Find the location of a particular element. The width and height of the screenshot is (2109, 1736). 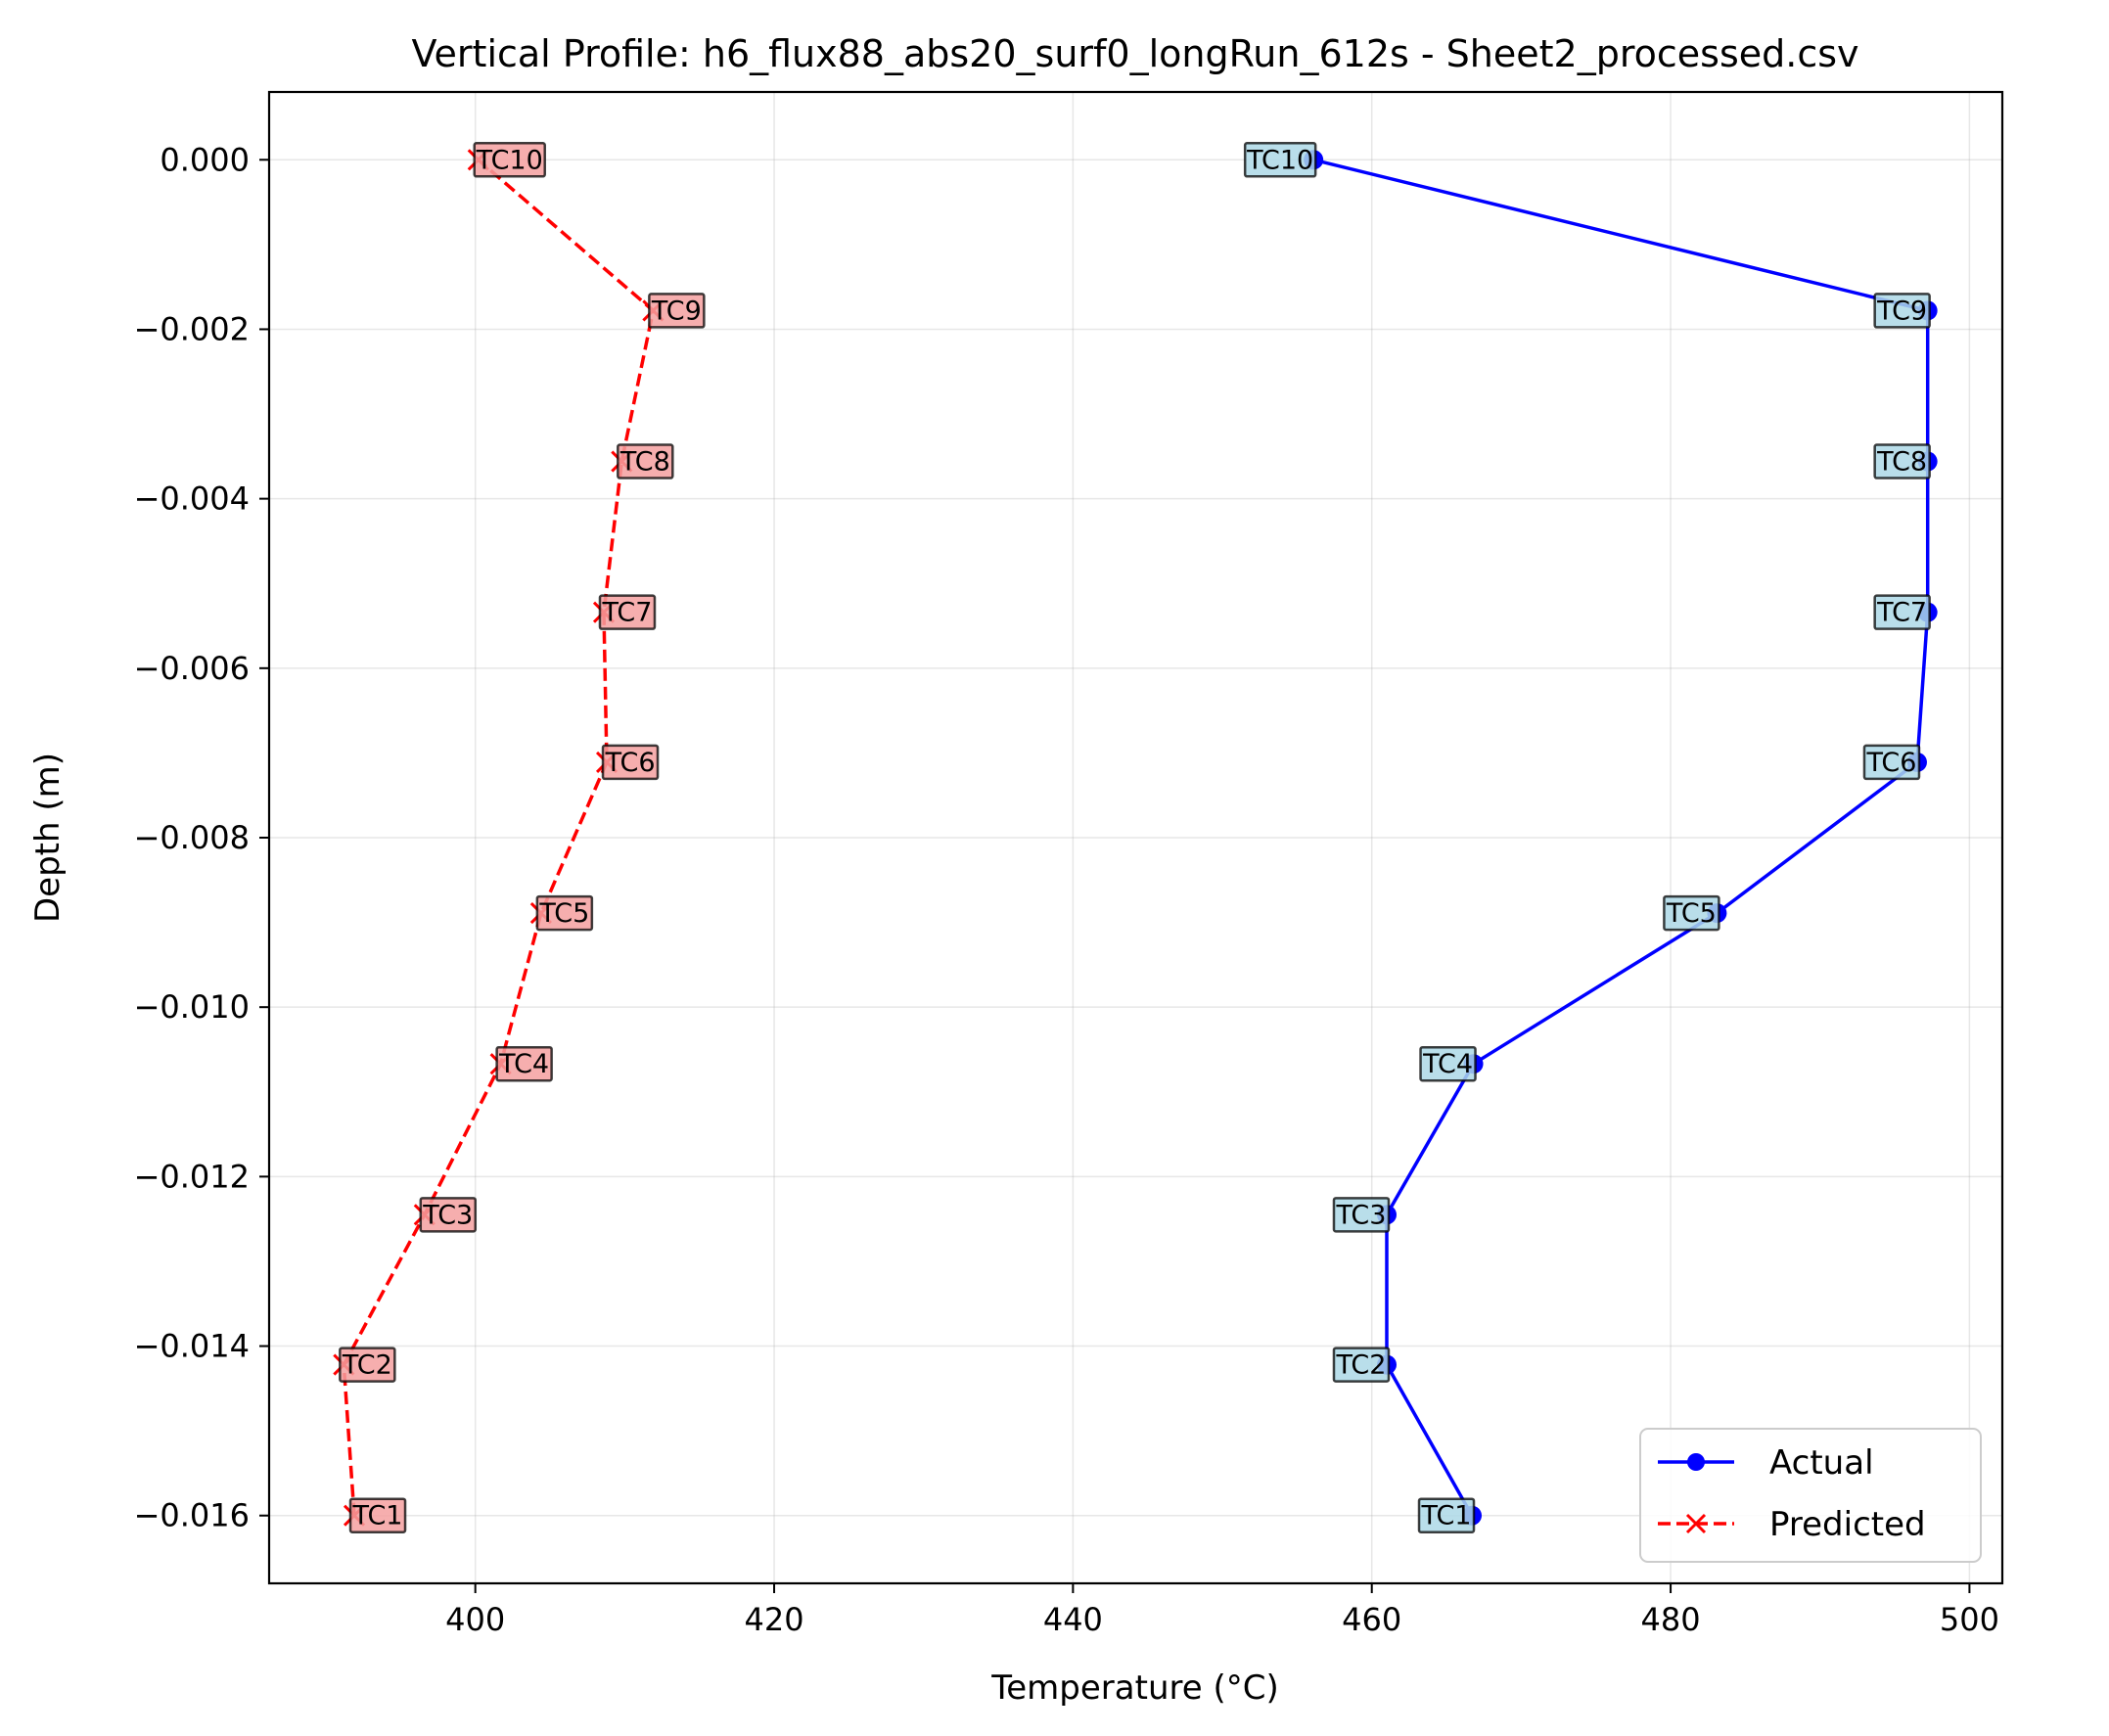

x-tick-label: 460 is located at coordinates (1371, 1619).